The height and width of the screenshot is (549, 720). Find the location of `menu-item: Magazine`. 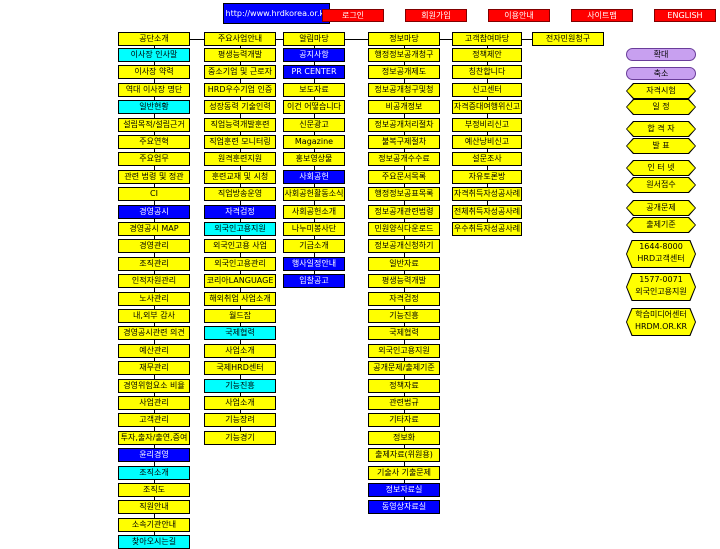

menu-item: Magazine is located at coordinates (314, 142).